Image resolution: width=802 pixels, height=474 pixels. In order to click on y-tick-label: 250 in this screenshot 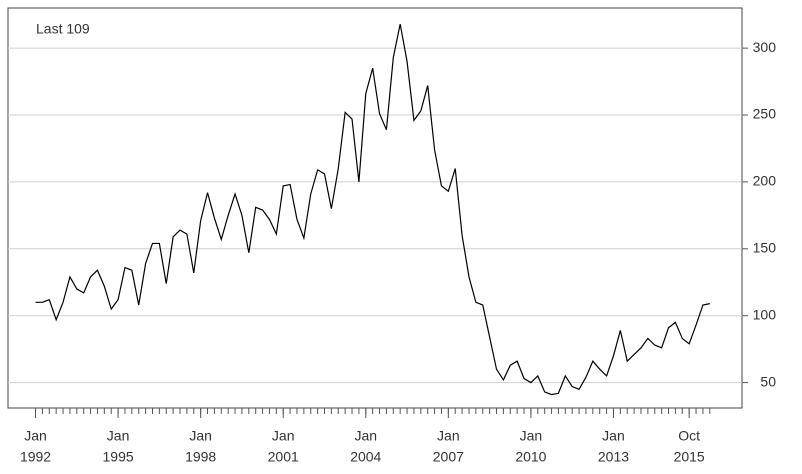, I will do `click(765, 114)`.